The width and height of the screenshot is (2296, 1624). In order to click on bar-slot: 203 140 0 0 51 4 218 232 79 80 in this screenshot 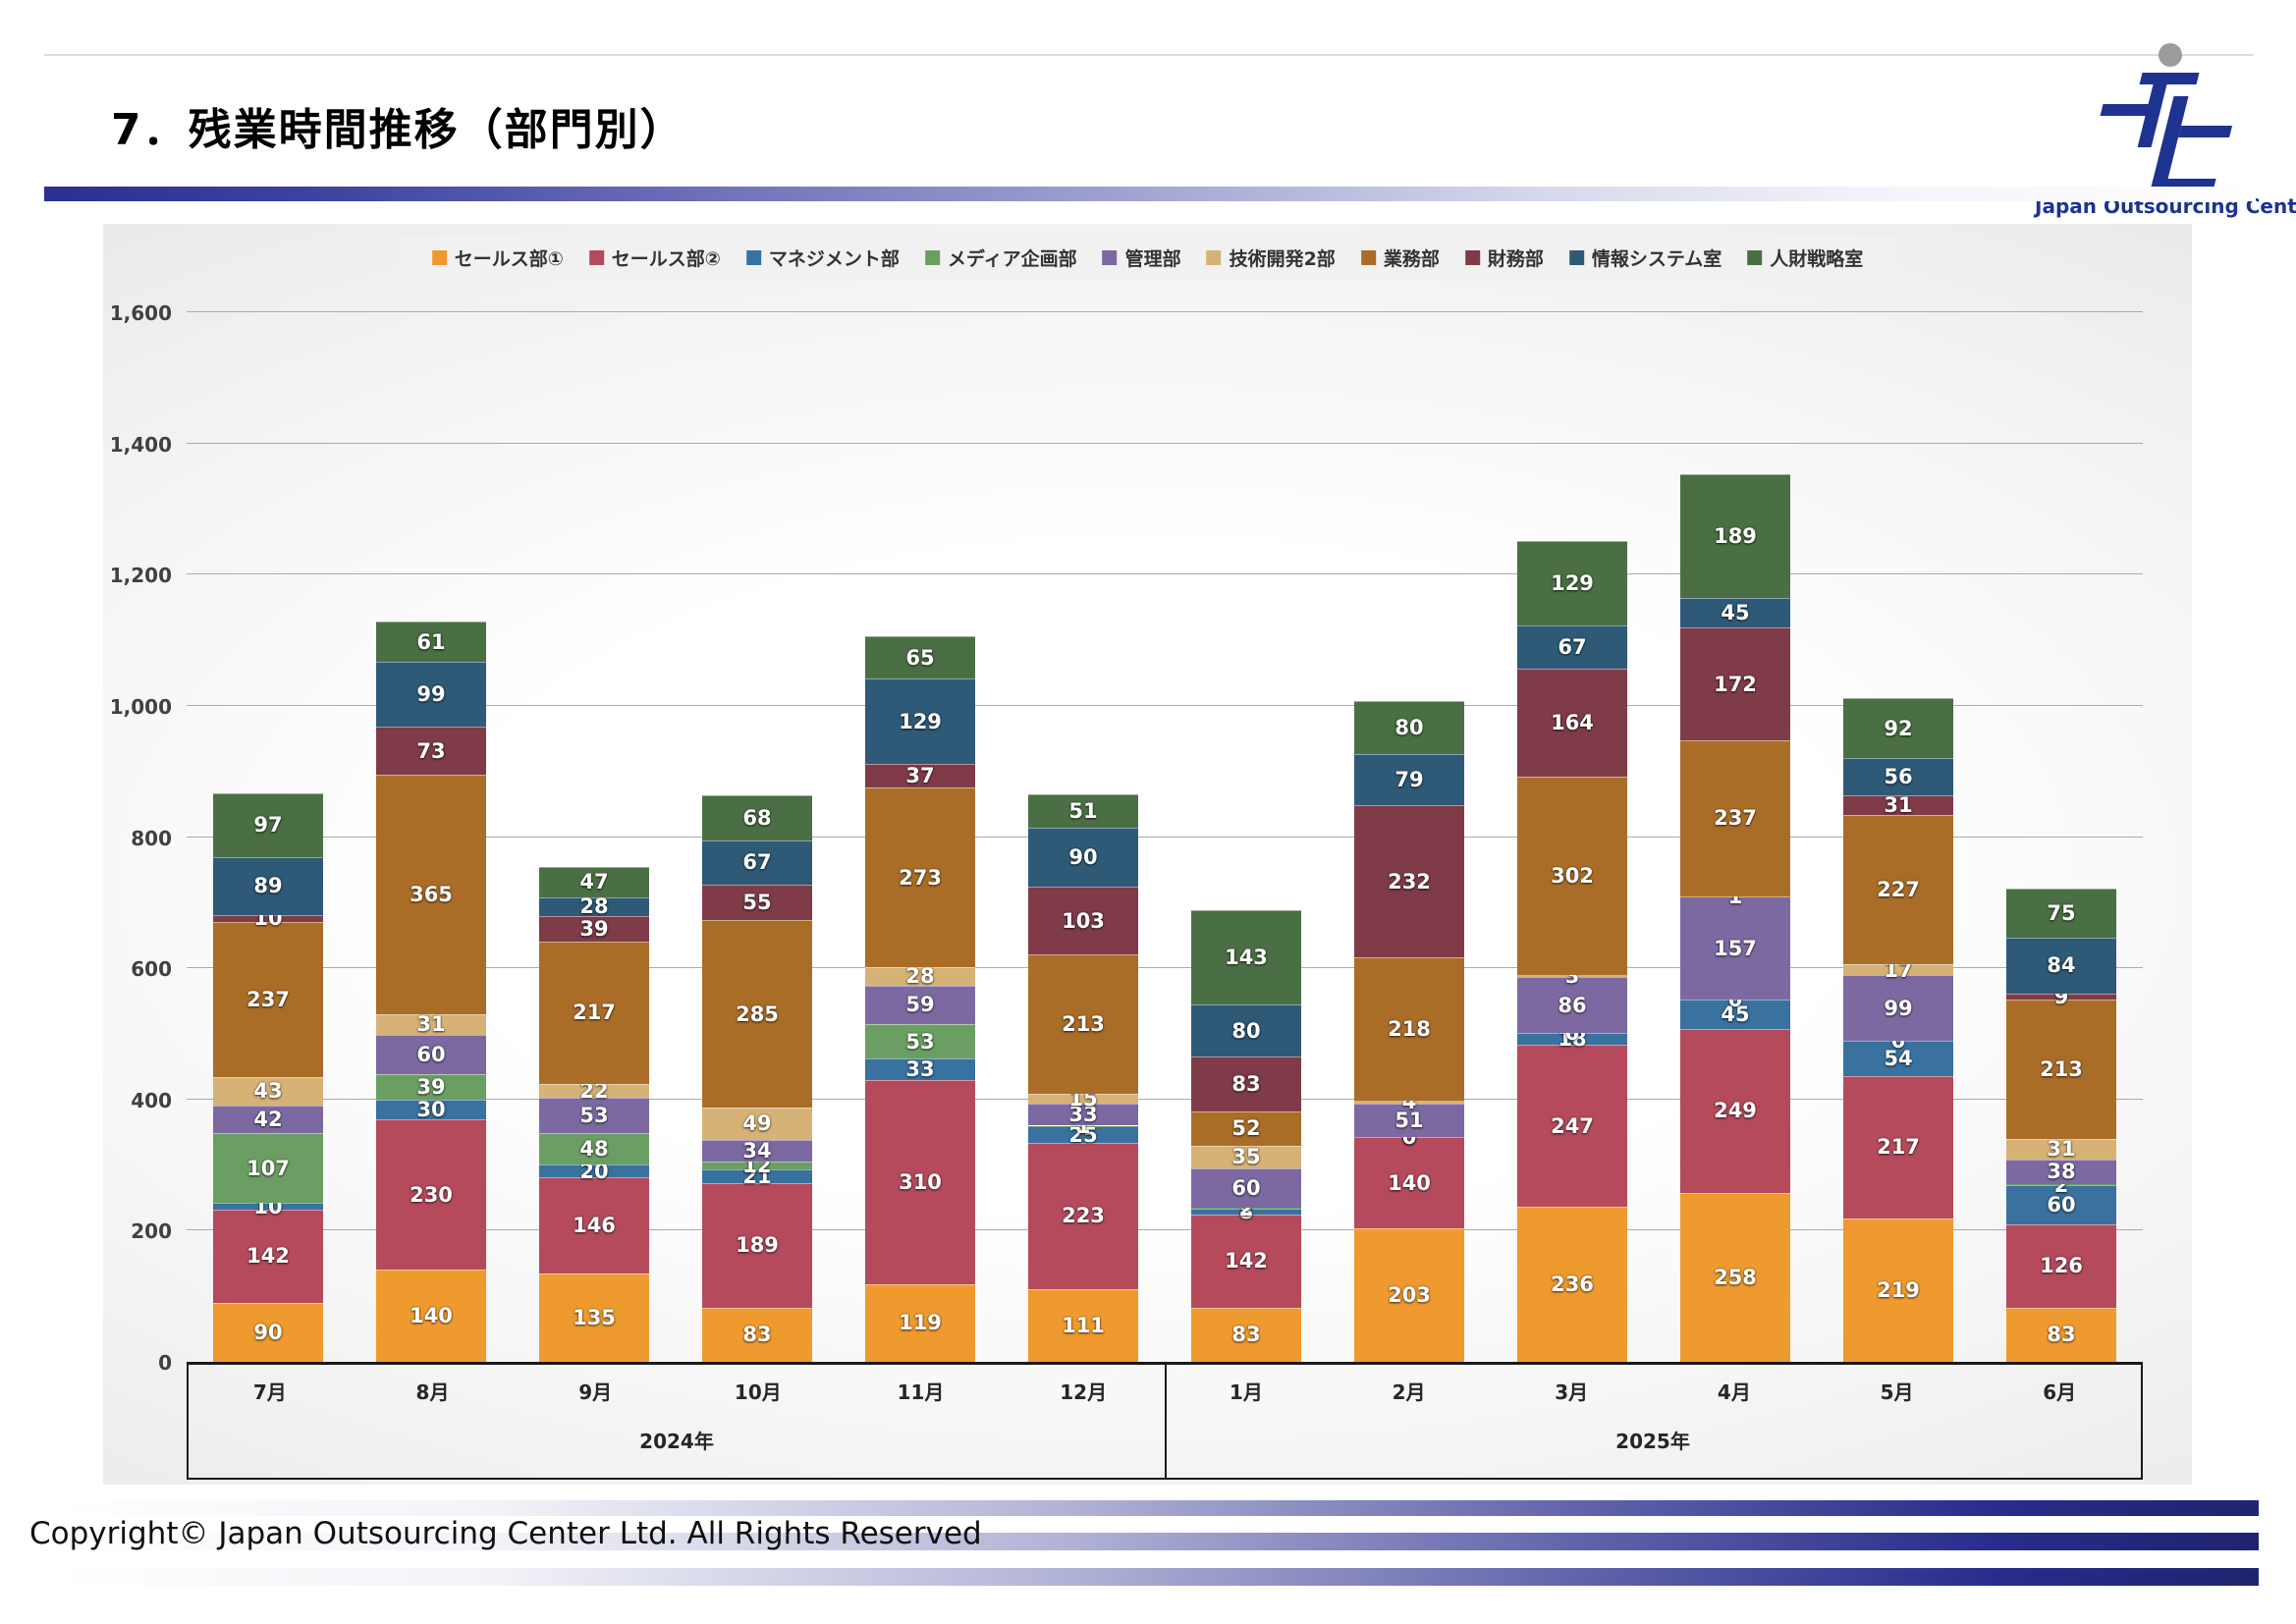, I will do `click(1409, 837)`.